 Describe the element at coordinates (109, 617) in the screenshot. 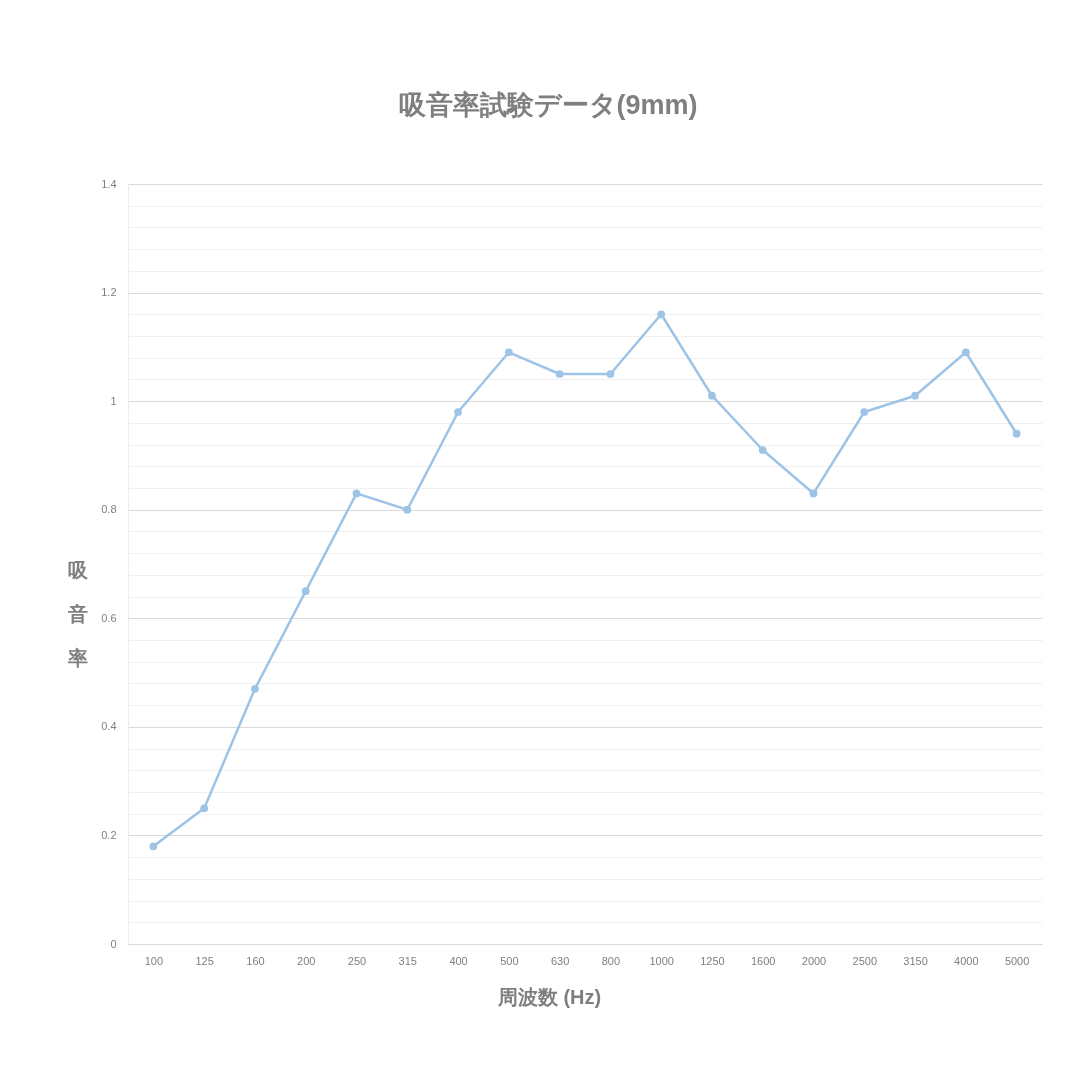

I see `y-tick-label: 0.6` at that location.